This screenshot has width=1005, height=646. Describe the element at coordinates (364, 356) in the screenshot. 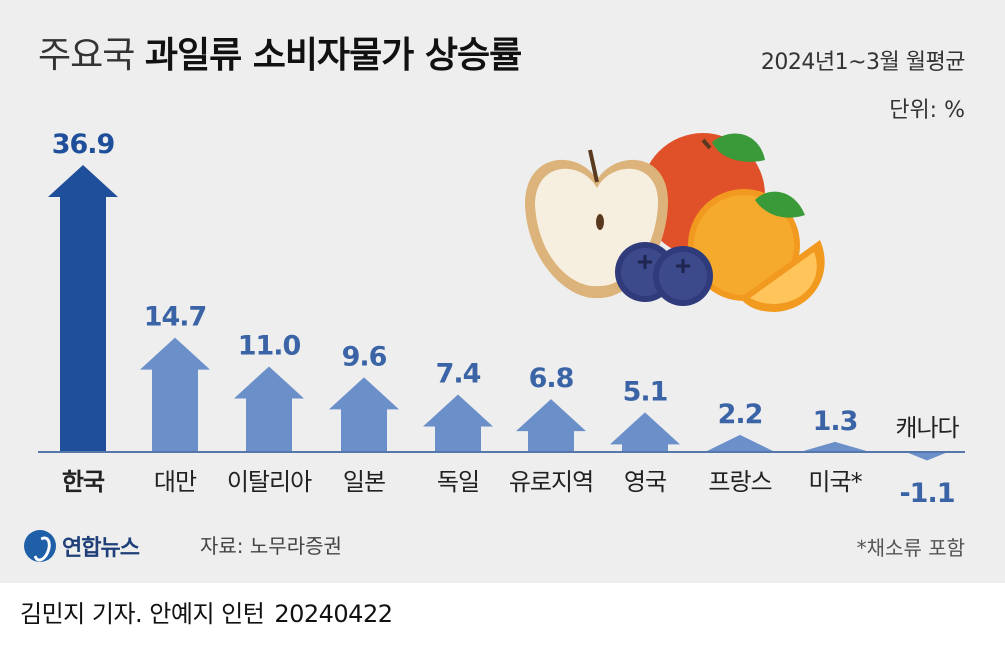

I see `value-label: 9.6` at that location.